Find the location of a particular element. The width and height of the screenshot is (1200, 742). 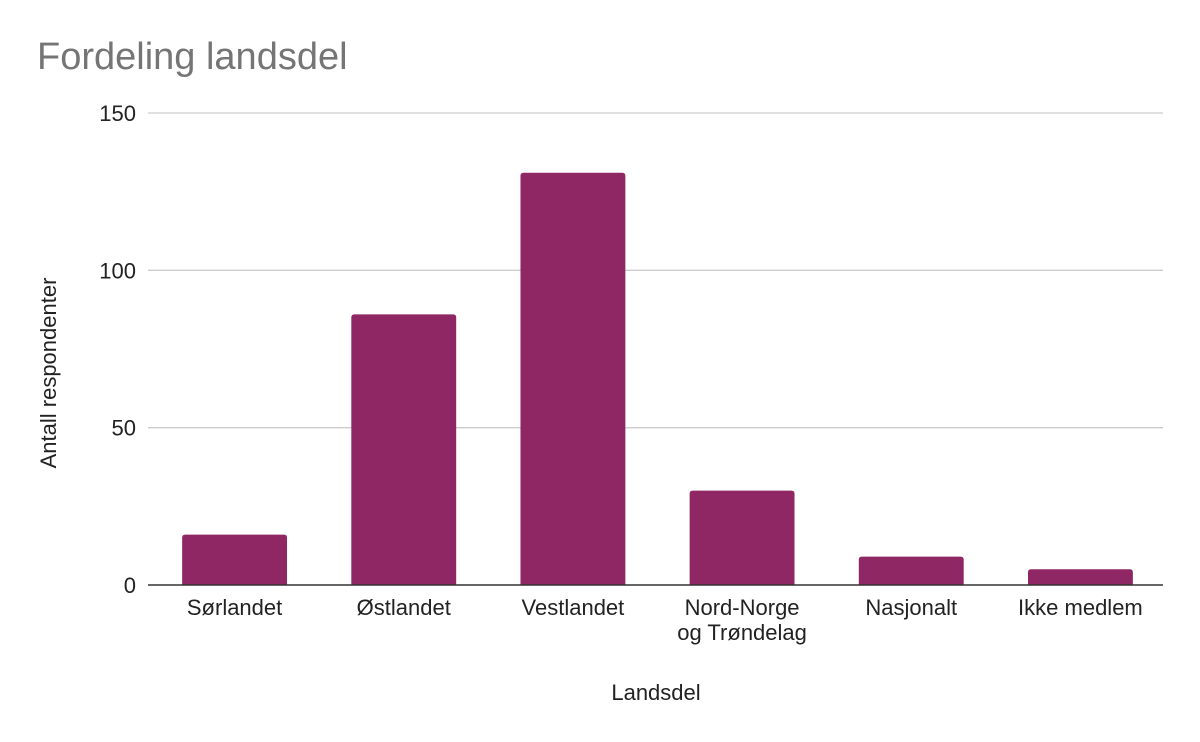

x-tick-label: Sørlandet is located at coordinates (234, 607).